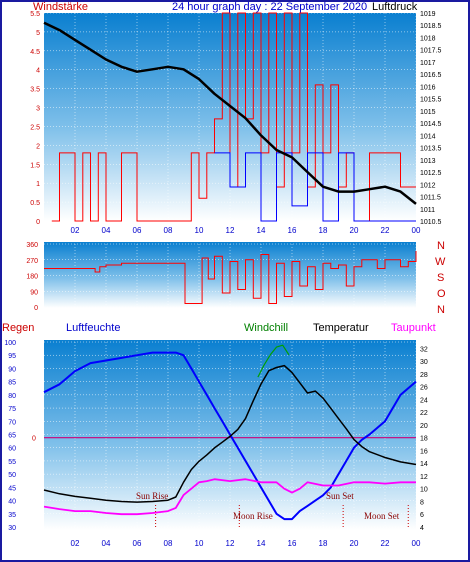 Image resolution: width=470 pixels, height=562 pixels. I want to click on regen-label: Regen, so click(18, 328).